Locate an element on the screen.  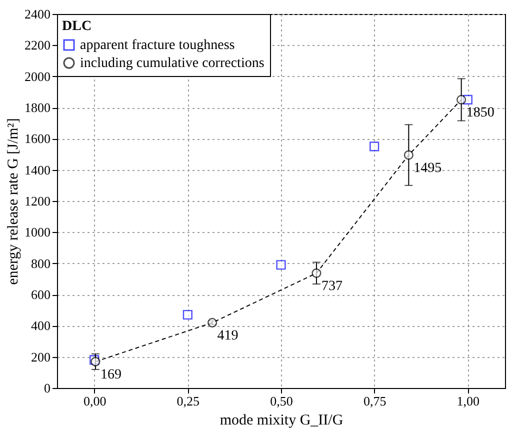
y-tick-label: 1000 is located at coordinates (37, 232).